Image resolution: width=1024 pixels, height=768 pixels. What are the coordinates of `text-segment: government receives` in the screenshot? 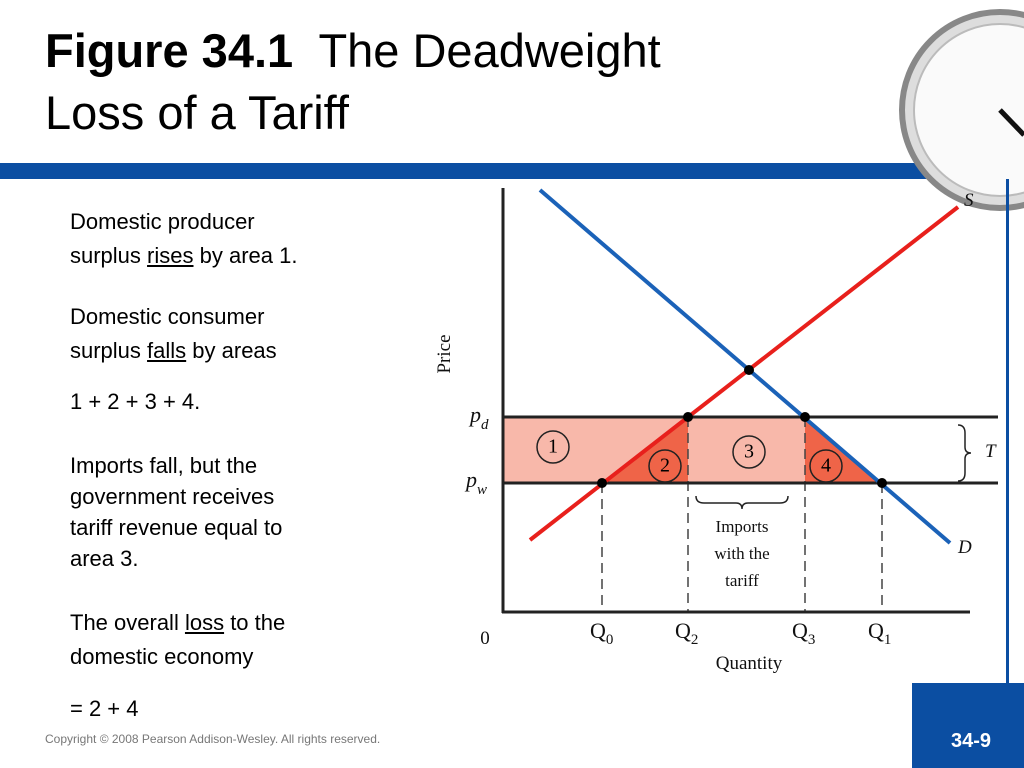 It's located at (172, 496).